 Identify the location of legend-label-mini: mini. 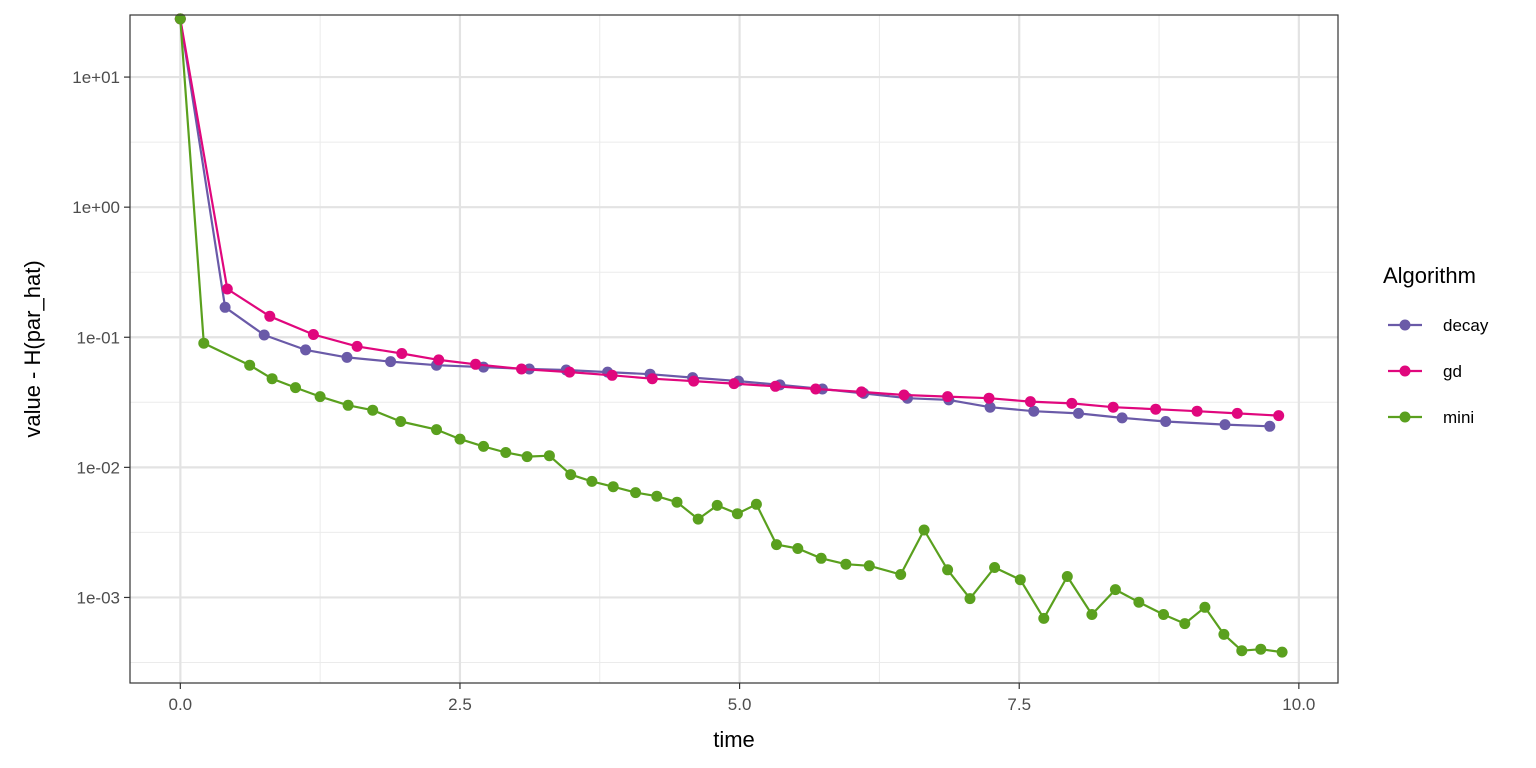
(1458, 417).